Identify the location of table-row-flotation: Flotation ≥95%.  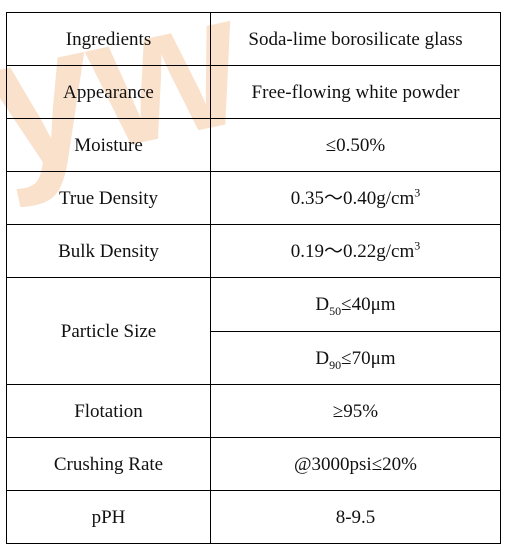
(254, 411).